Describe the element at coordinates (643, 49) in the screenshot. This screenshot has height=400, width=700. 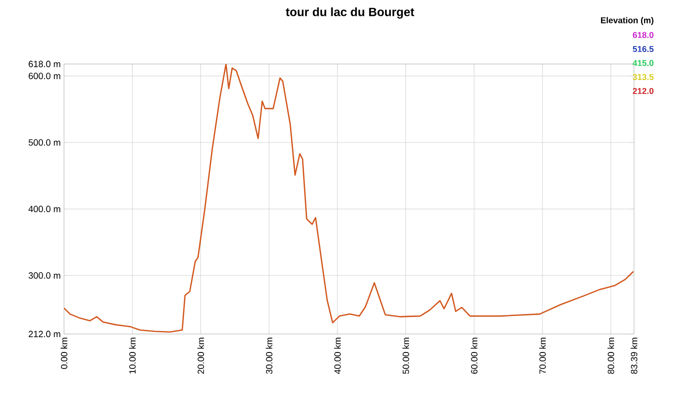
I see `text: 516.5` at that location.